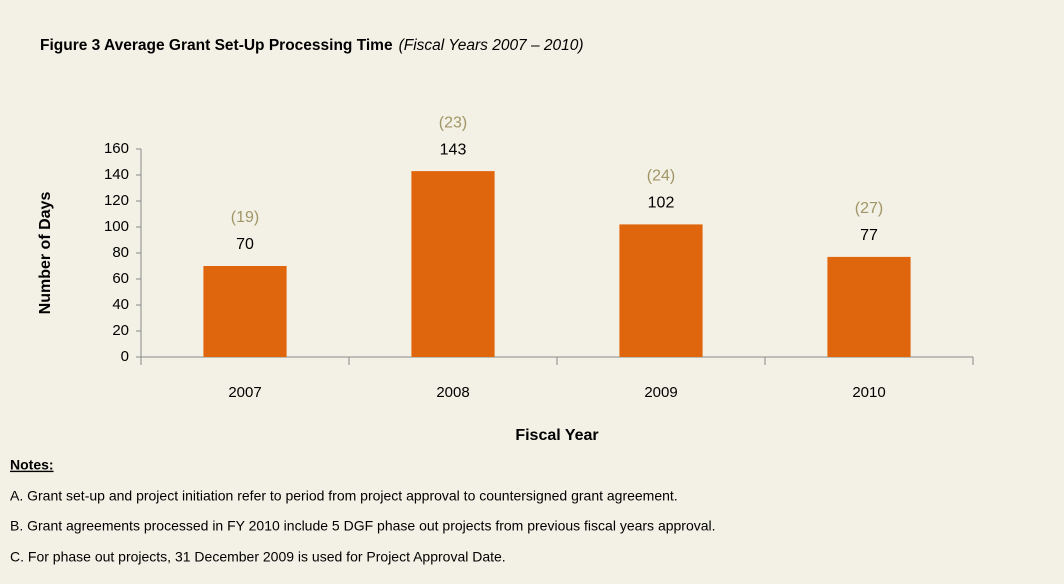 The width and height of the screenshot is (1064, 584). I want to click on y-axis-label: Number of Days, so click(45, 253).